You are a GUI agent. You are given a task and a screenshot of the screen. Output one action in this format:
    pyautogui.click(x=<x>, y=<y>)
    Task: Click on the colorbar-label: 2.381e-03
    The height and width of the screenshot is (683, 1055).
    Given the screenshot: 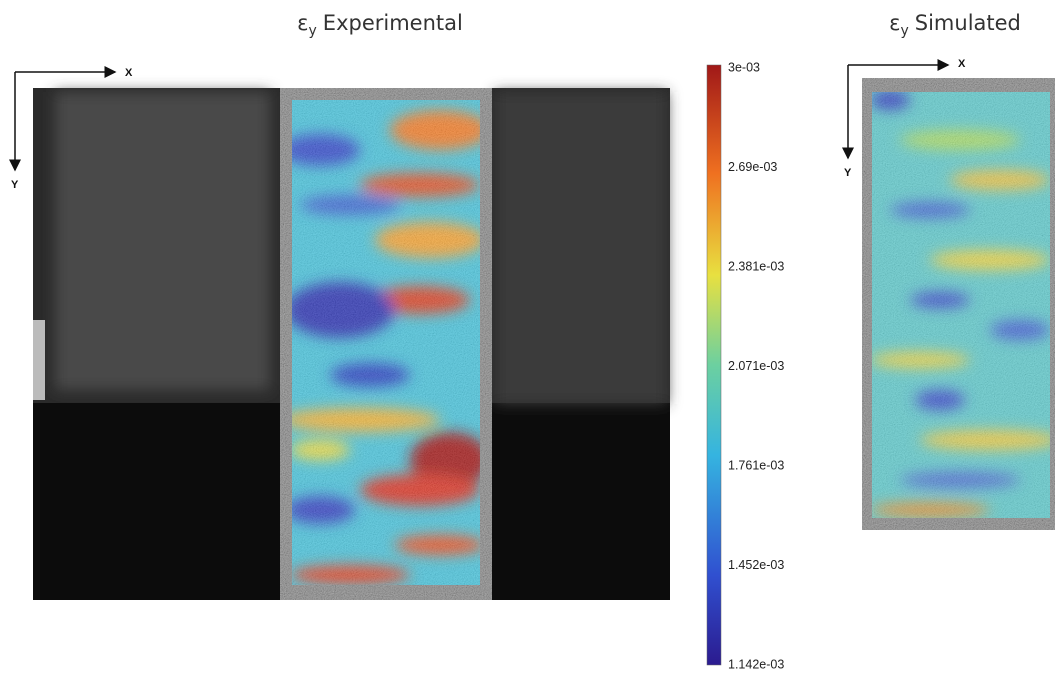 What is the action you would take?
    pyautogui.click(x=756, y=266)
    